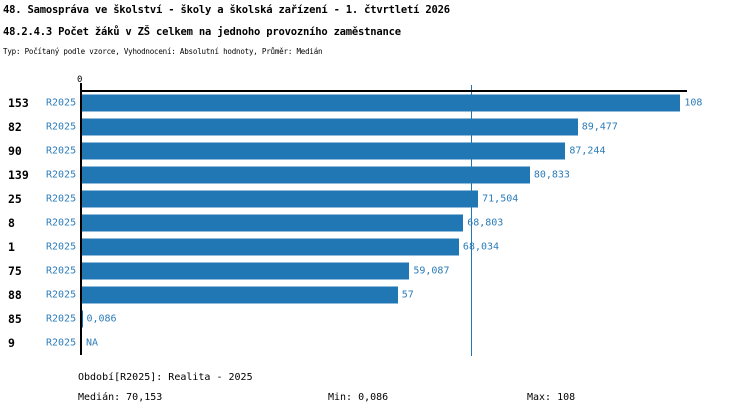  What do you see at coordinates (551, 175) in the screenshot?
I see `bar-value-label: 80,833` at bounding box center [551, 175].